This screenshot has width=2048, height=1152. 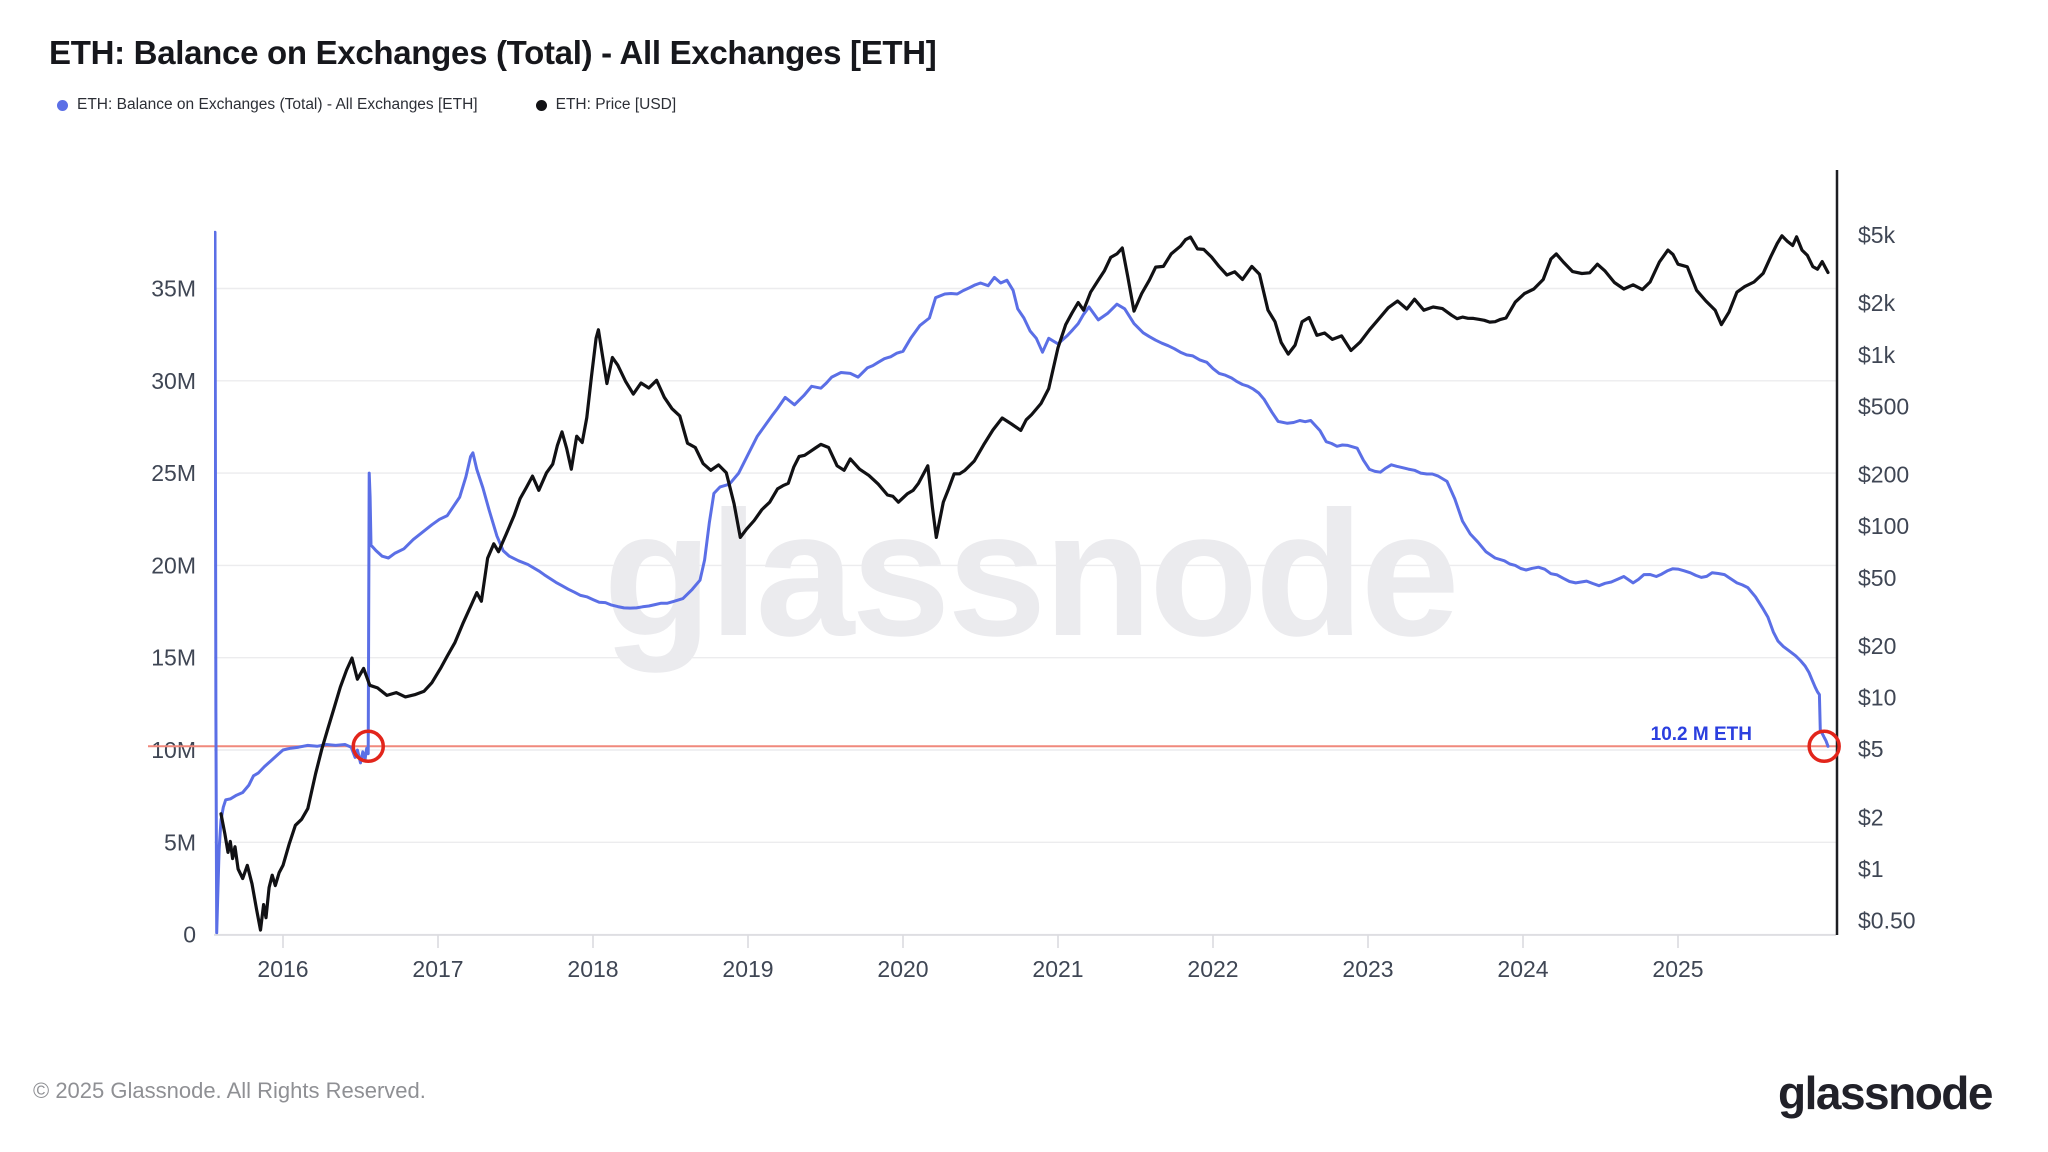 I want to click on y-left-tick-label: 15M, so click(x=173, y=658).